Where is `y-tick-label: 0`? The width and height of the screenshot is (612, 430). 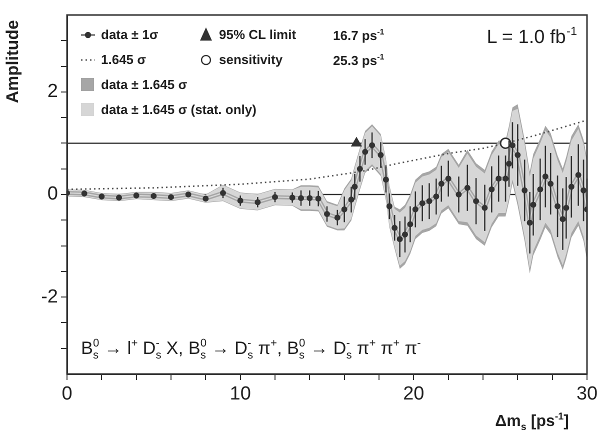
y-tick-label: 0 is located at coordinates (52, 194).